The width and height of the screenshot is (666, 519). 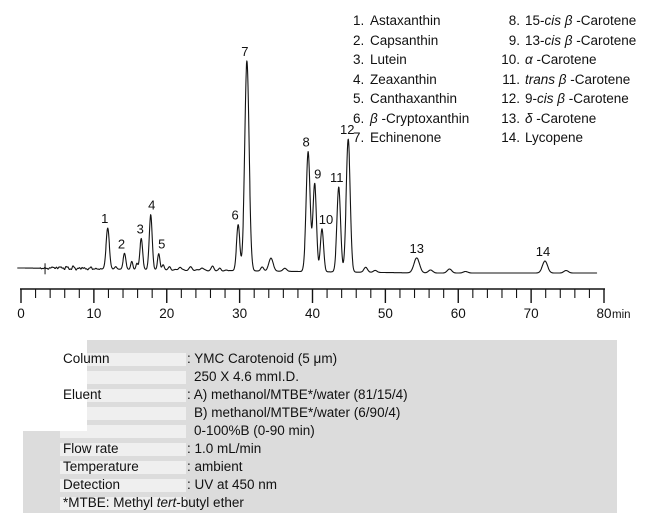 I want to click on legend-item: 12. 9-cis β -Carotene, so click(x=562, y=99).